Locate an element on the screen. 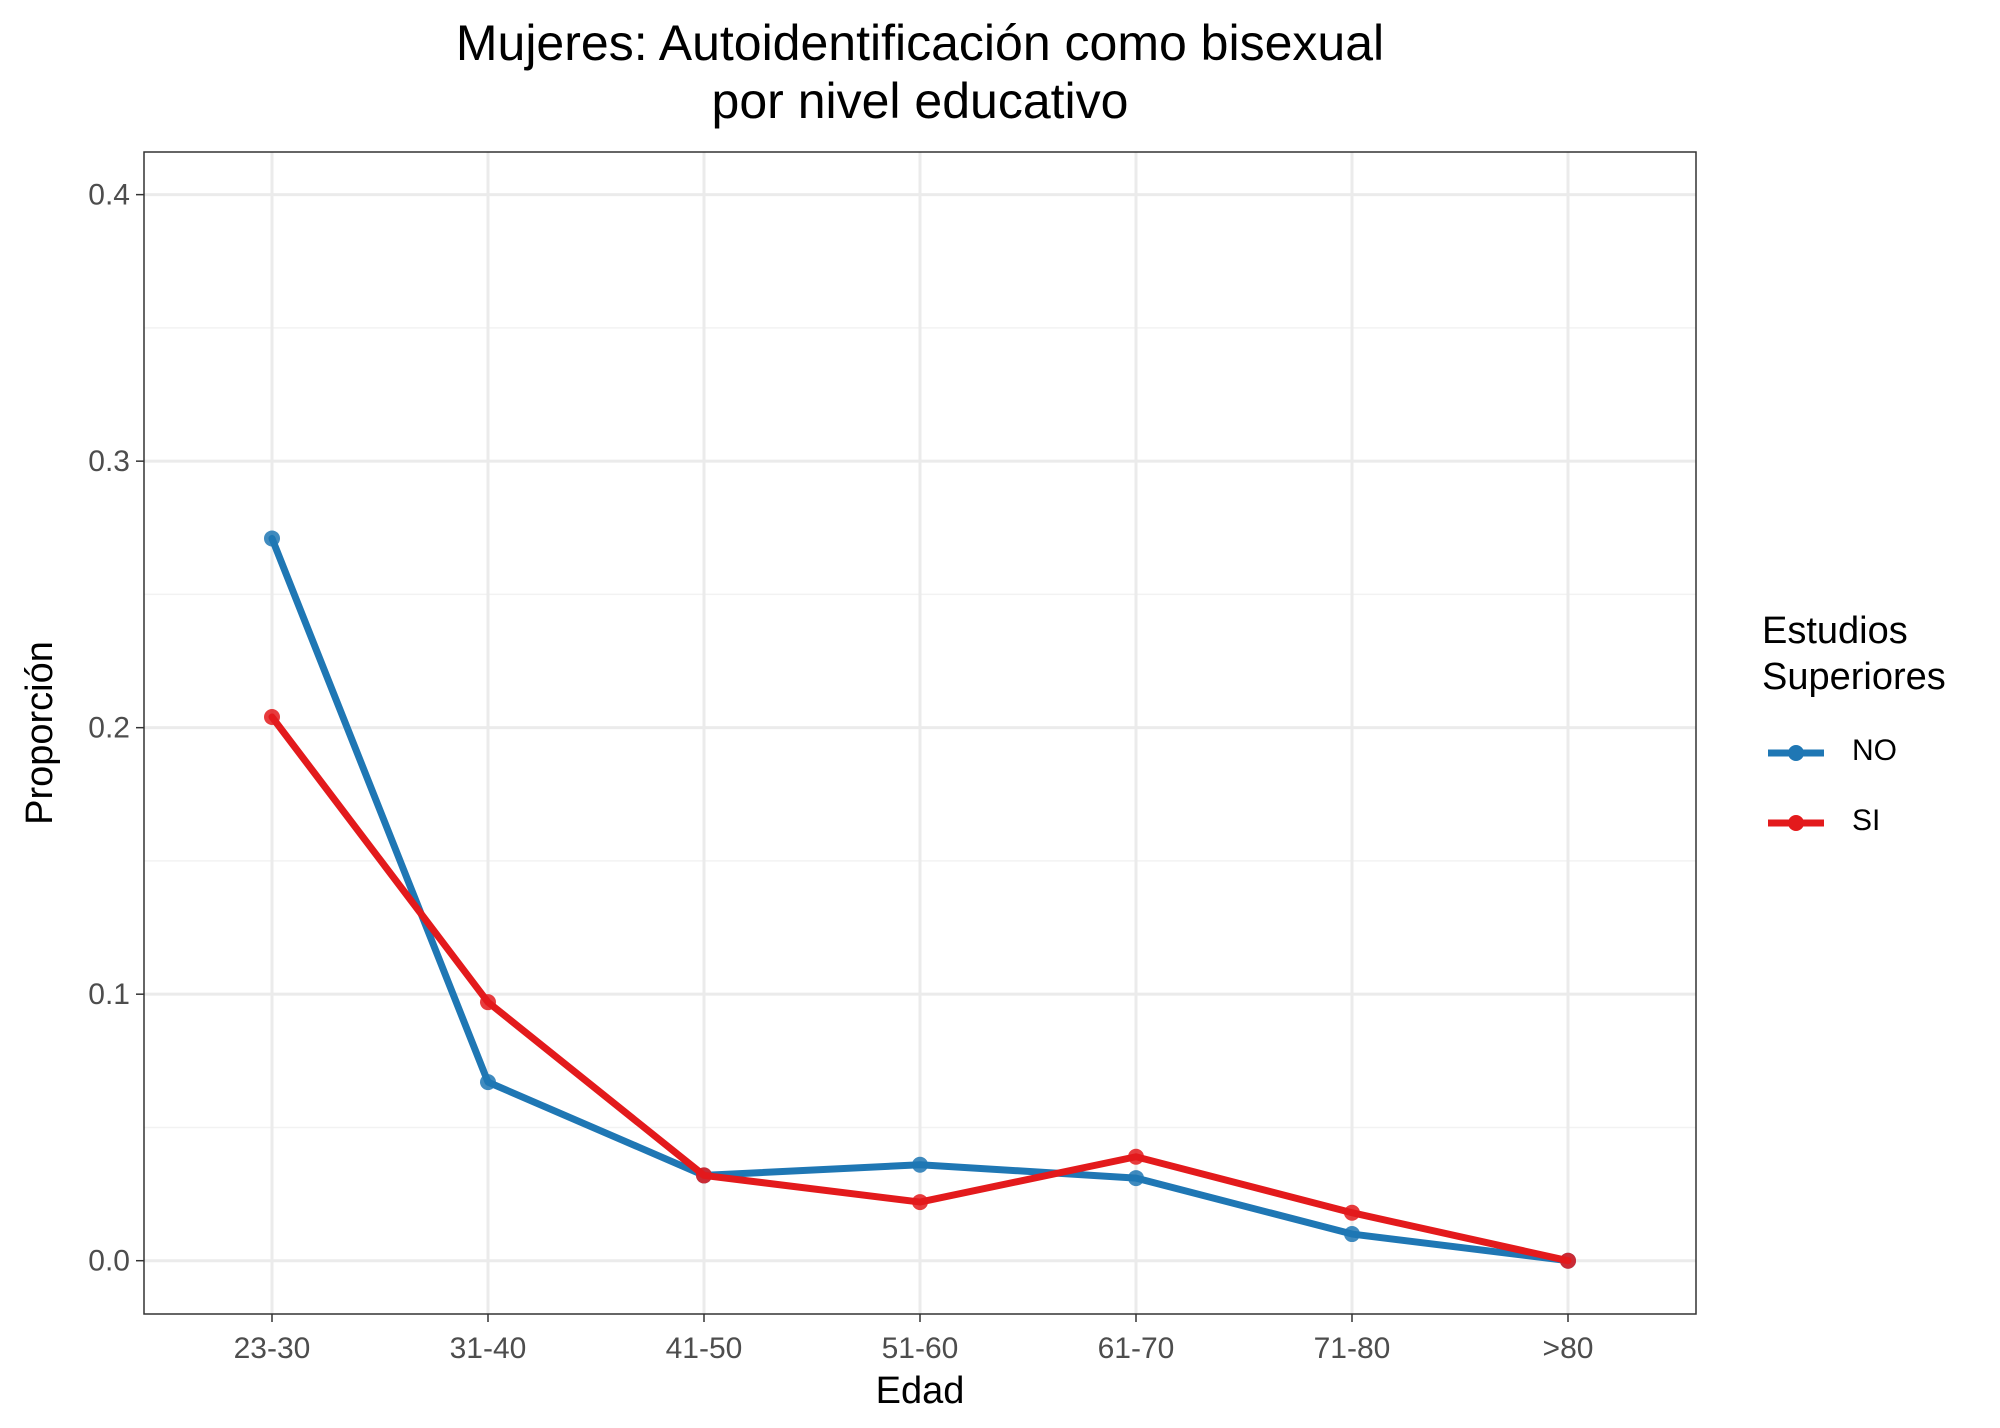 The width and height of the screenshot is (2000, 1428). y-tick-label: 0.3 is located at coordinates (109, 461).